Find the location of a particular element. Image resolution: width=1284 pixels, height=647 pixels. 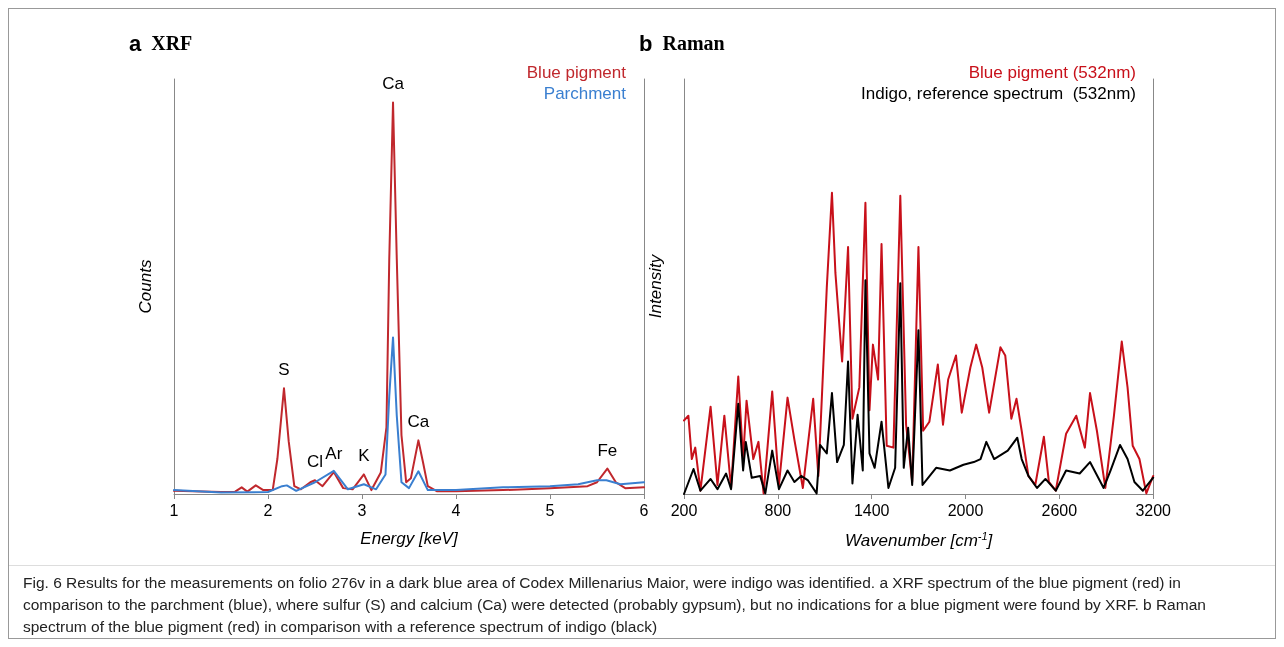

text: Indigo, reference spectrum (532nm) is located at coordinates (998, 93).